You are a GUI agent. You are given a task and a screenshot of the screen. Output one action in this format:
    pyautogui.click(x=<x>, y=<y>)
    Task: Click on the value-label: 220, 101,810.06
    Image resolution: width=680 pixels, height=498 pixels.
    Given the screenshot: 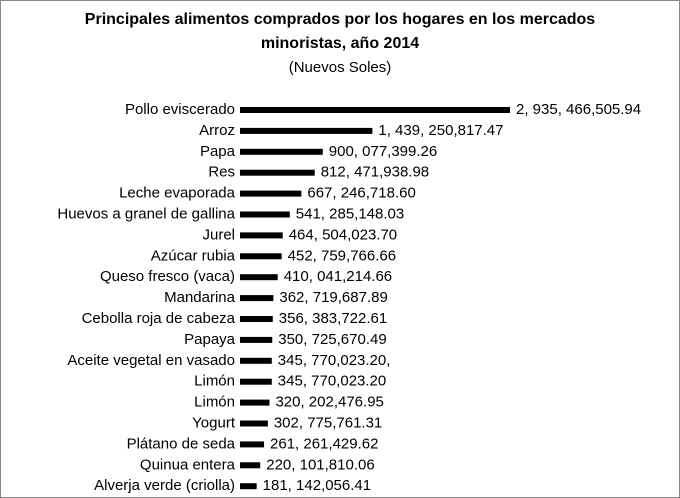 What is the action you would take?
    pyautogui.click(x=320, y=464)
    